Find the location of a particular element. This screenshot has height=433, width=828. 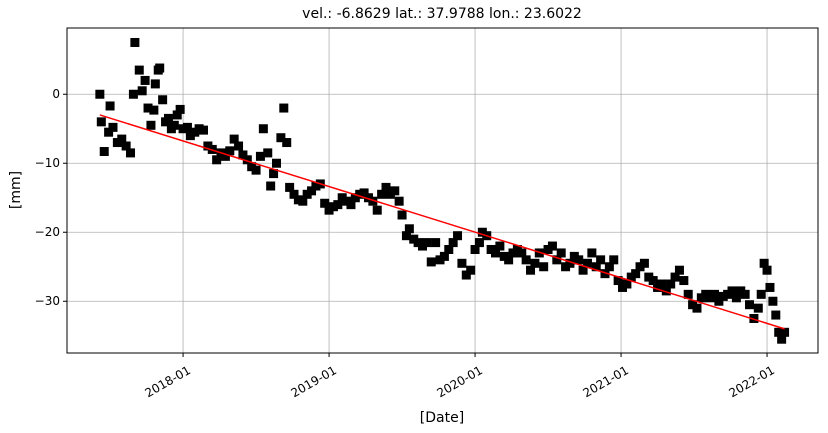

x-tick-label: 2020-01 is located at coordinates (460, 381).